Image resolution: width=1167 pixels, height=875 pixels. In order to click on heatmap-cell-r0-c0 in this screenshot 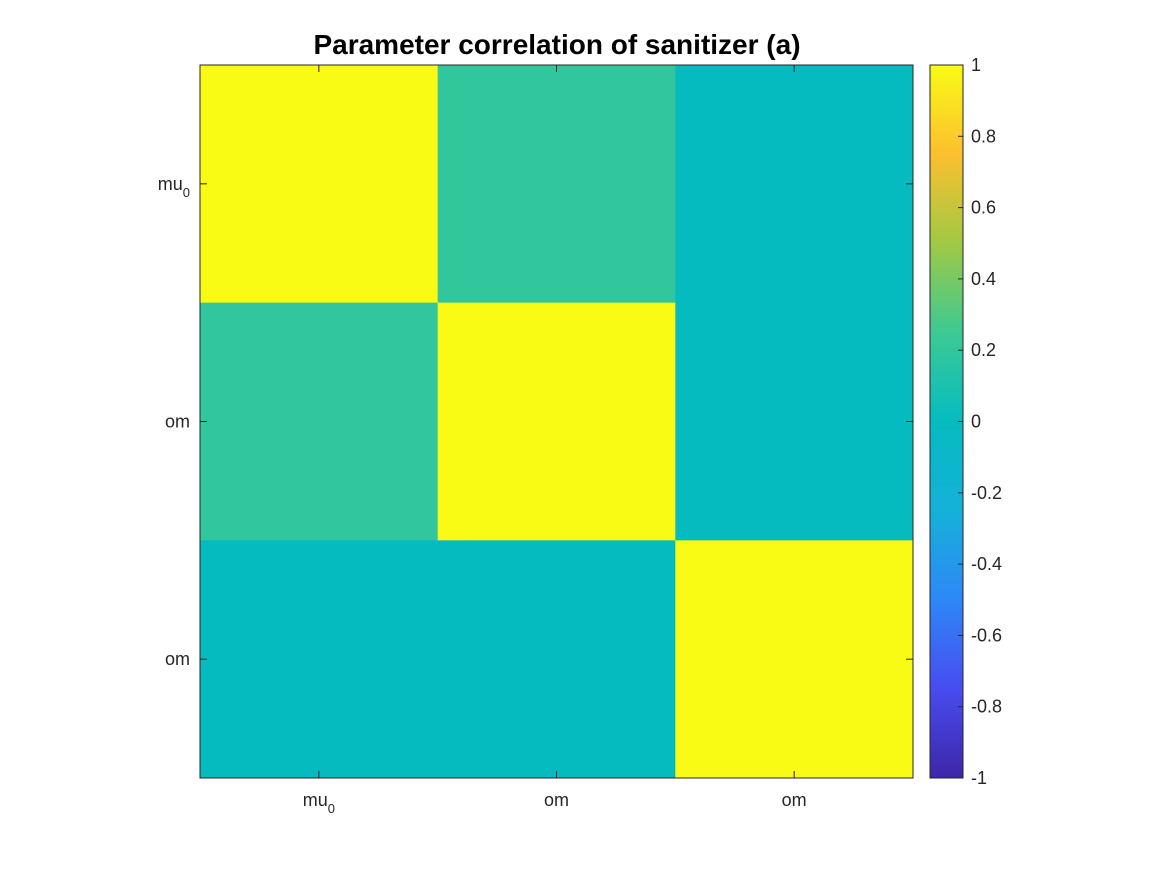, I will do `click(319, 184)`.